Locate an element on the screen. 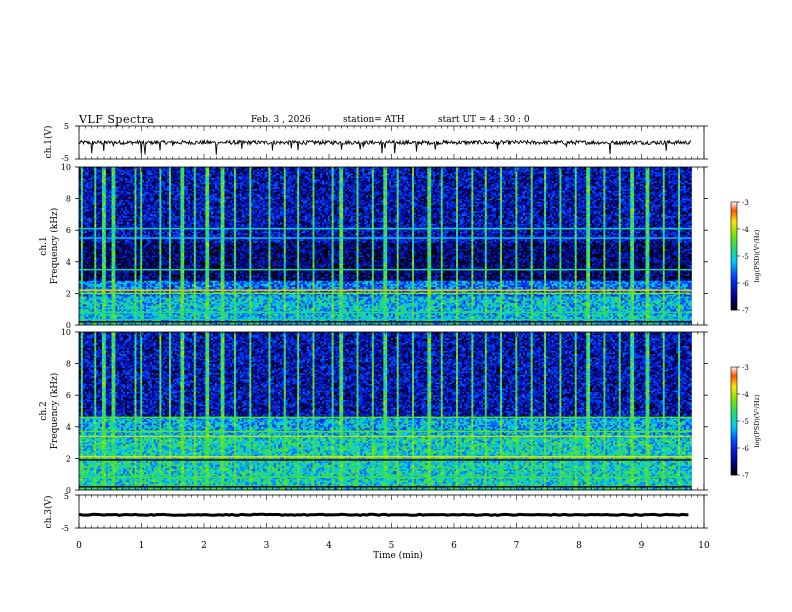 The image size is (792, 612). ch1-trace is located at coordinates (385, 148).